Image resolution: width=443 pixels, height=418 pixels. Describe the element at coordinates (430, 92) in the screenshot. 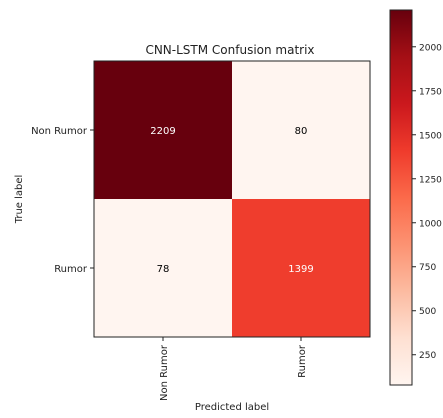

I see `colorbar-tick-label: 1750` at that location.